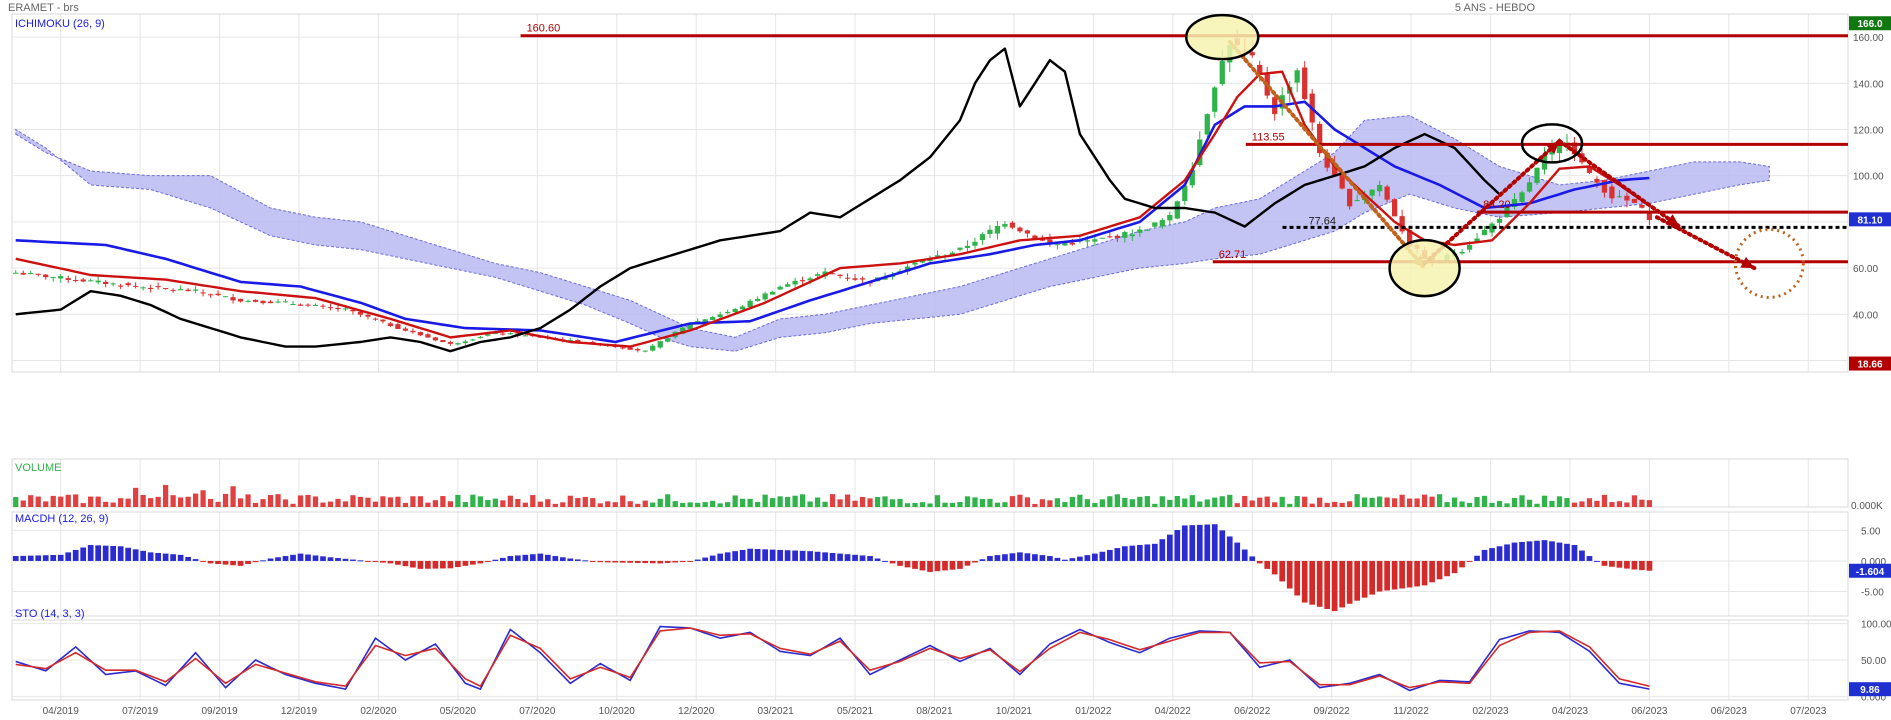 The width and height of the screenshot is (1891, 720). What do you see at coordinates (1869, 365) in the screenshot?
I see `price-badge-label: 18.66` at bounding box center [1869, 365].